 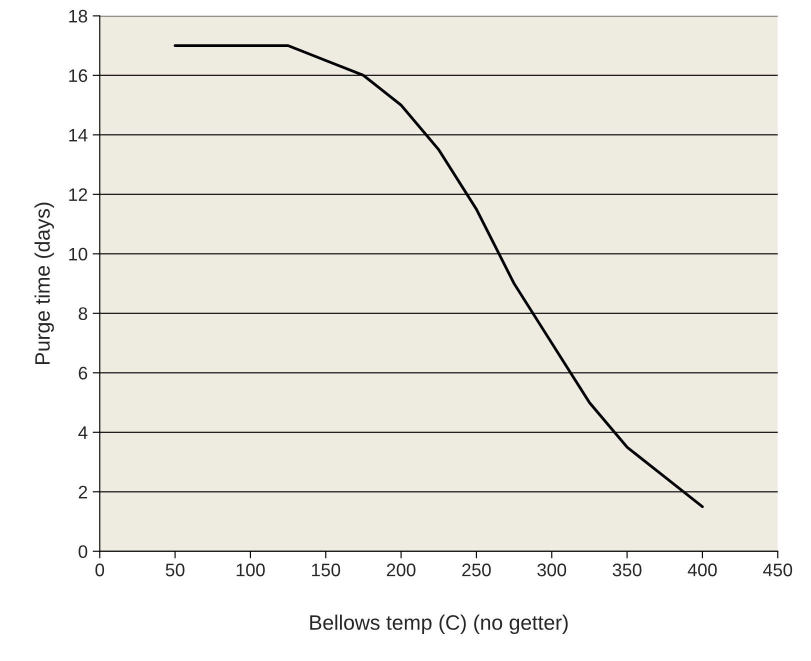 What do you see at coordinates (83, 551) in the screenshot?
I see `y-tick-label: 0` at bounding box center [83, 551].